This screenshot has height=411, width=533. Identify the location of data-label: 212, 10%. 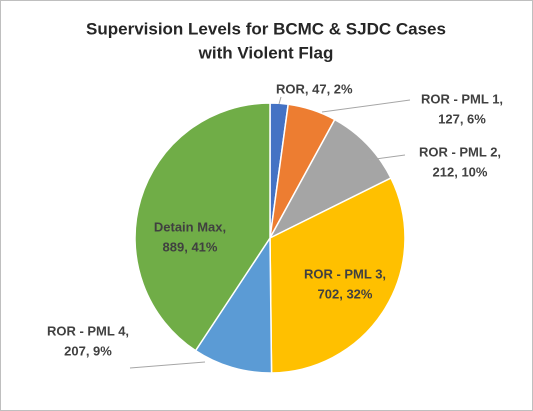
(460, 171).